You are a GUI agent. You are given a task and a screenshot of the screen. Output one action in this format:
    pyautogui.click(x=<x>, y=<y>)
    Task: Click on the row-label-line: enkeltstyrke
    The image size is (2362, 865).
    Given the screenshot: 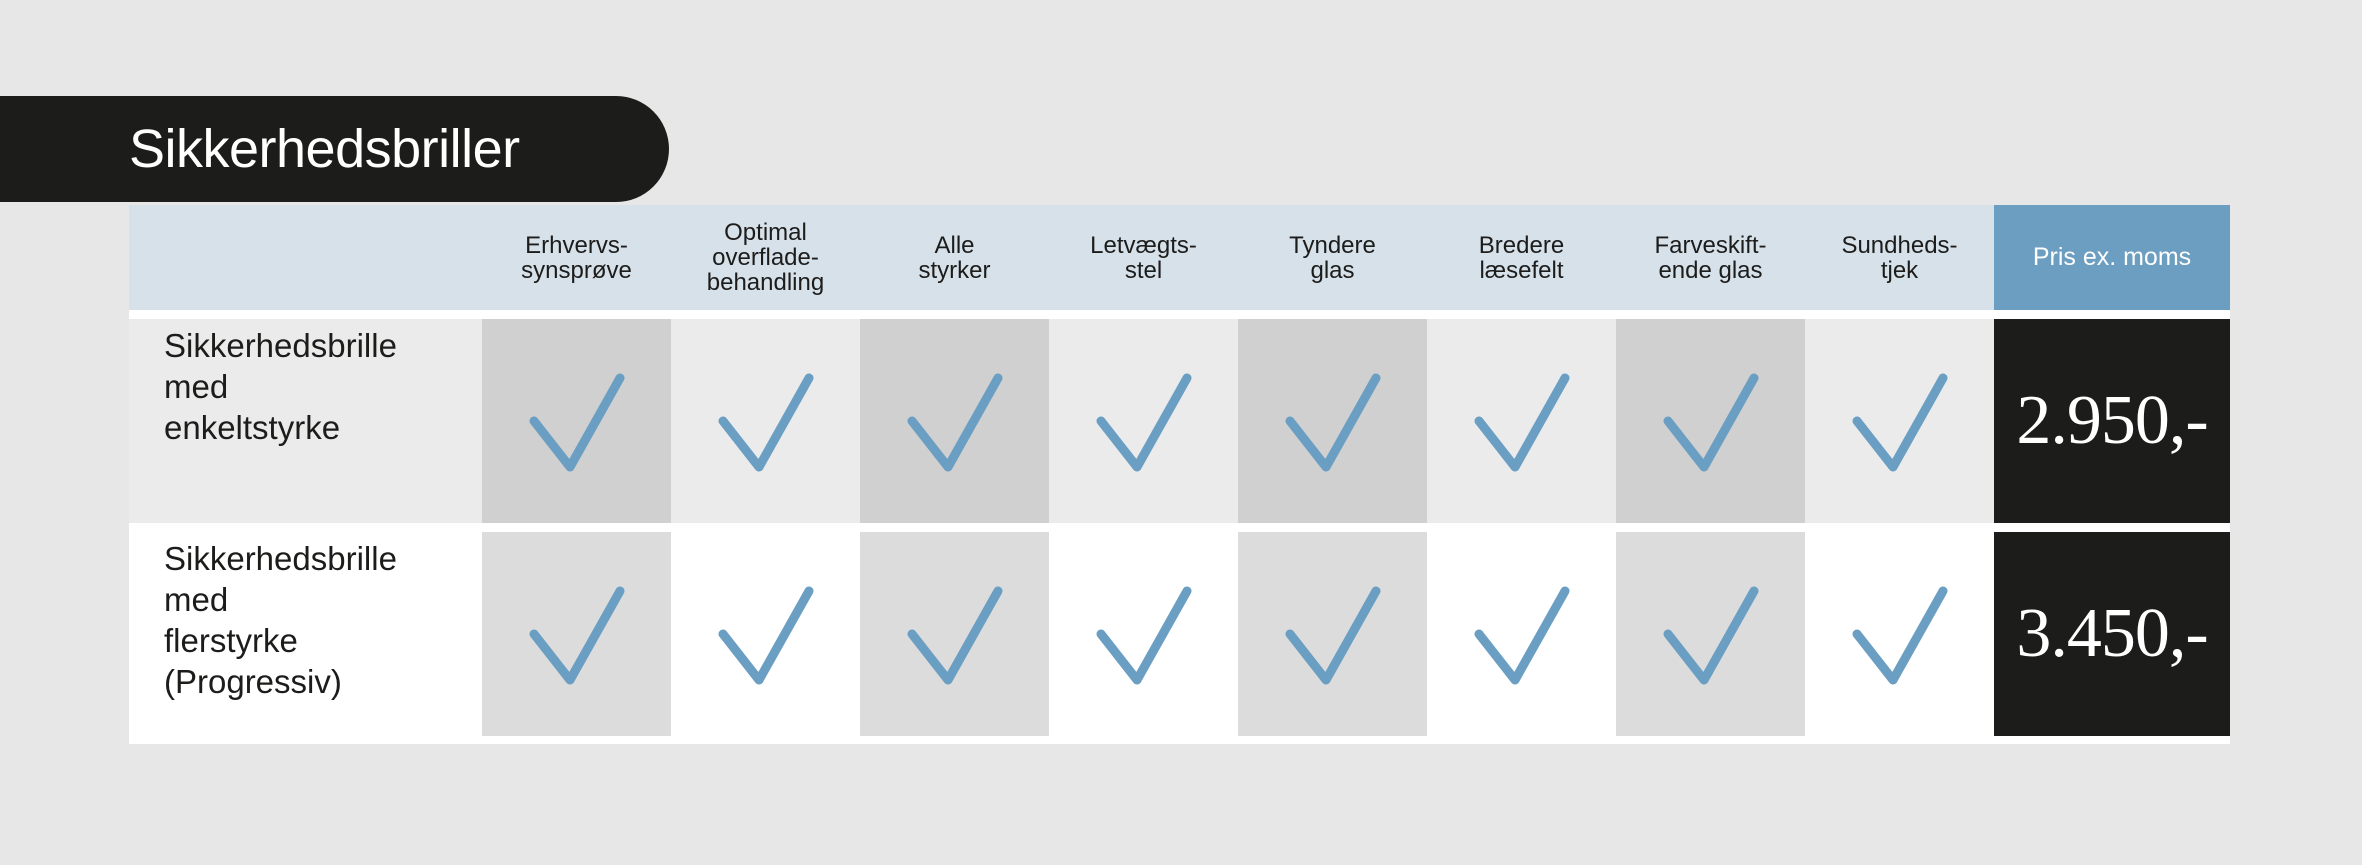 What is the action you would take?
    pyautogui.click(x=252, y=427)
    